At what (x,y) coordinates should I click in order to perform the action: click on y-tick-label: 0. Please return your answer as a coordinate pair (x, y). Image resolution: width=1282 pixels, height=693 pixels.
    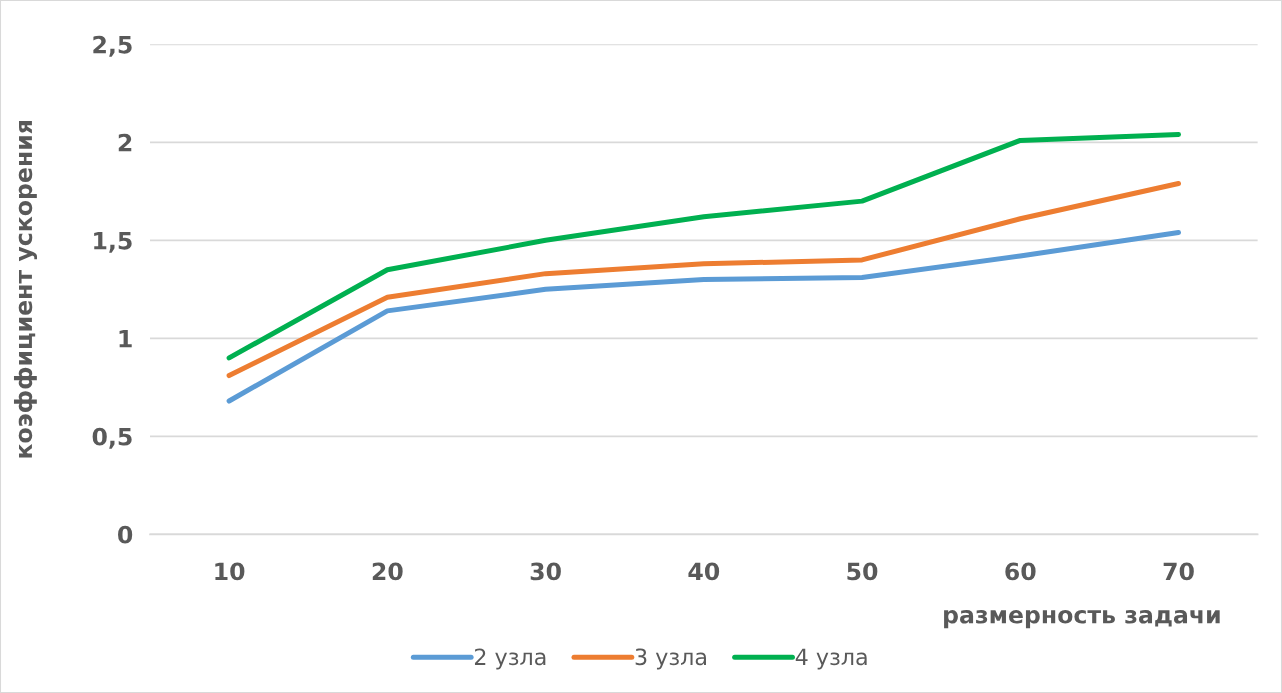
    Looking at the image, I should click on (125, 534).